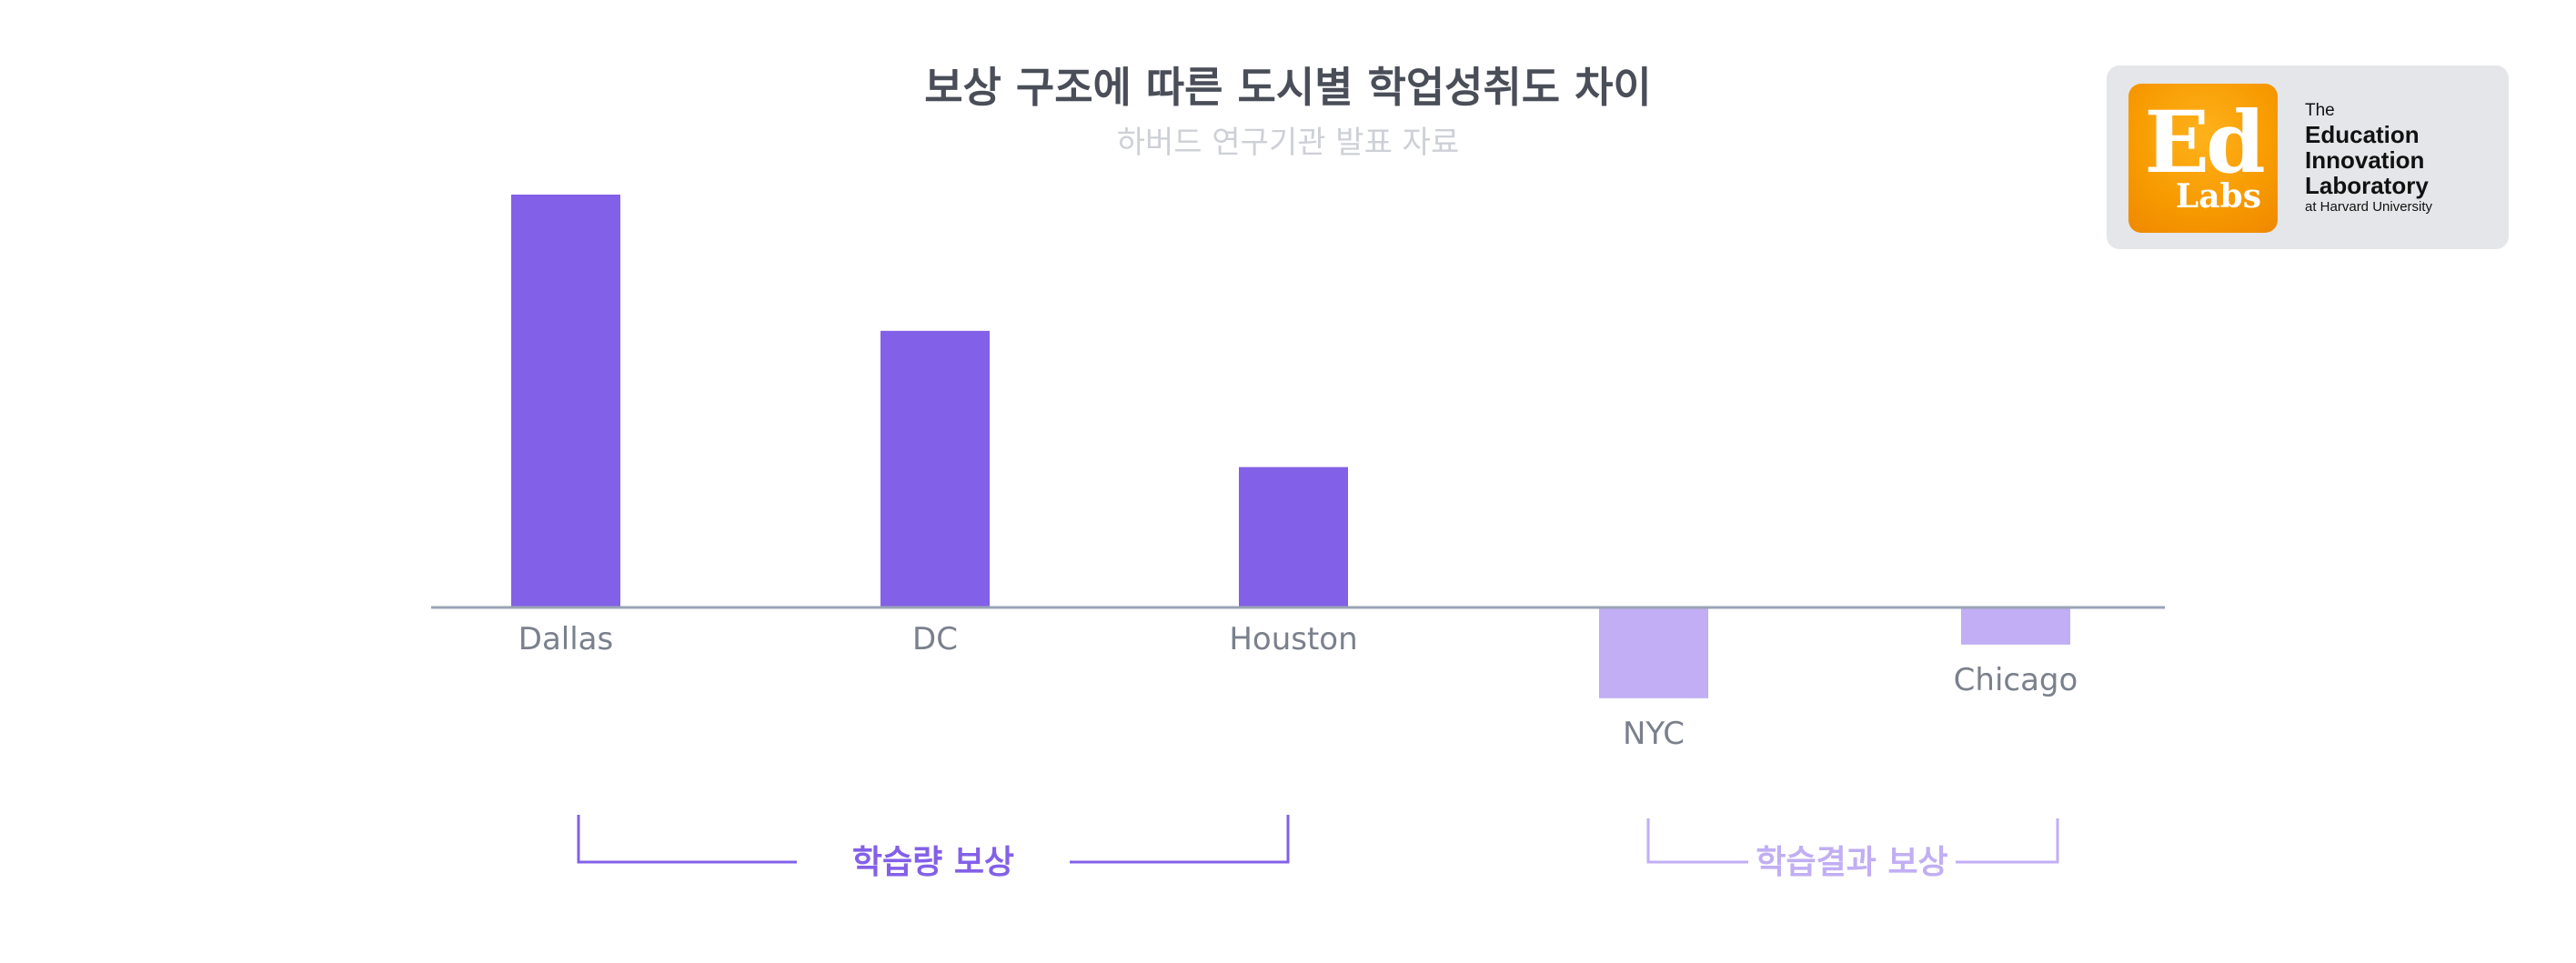 The image size is (2576, 963). Describe the element at coordinates (1851, 862) in the screenshot. I see `group-label-2: 학습결과 보상` at that location.